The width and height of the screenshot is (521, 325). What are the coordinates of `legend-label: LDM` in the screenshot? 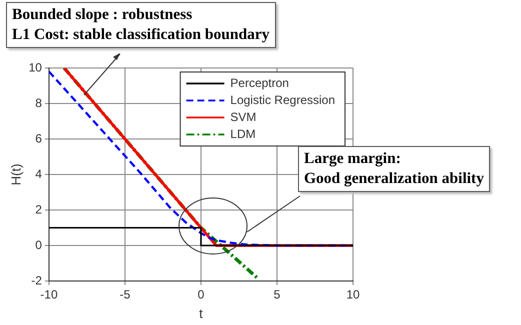 It's located at (243, 133).